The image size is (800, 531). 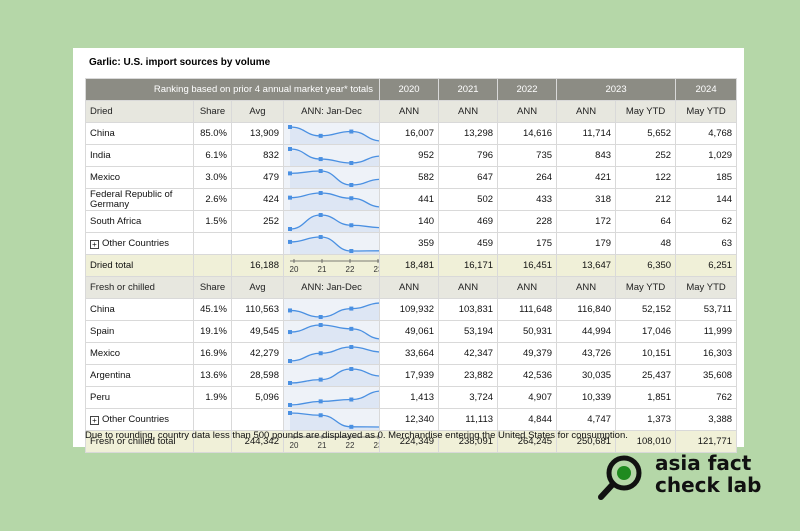 I want to click on value-cell: 459, so click(x=468, y=243).